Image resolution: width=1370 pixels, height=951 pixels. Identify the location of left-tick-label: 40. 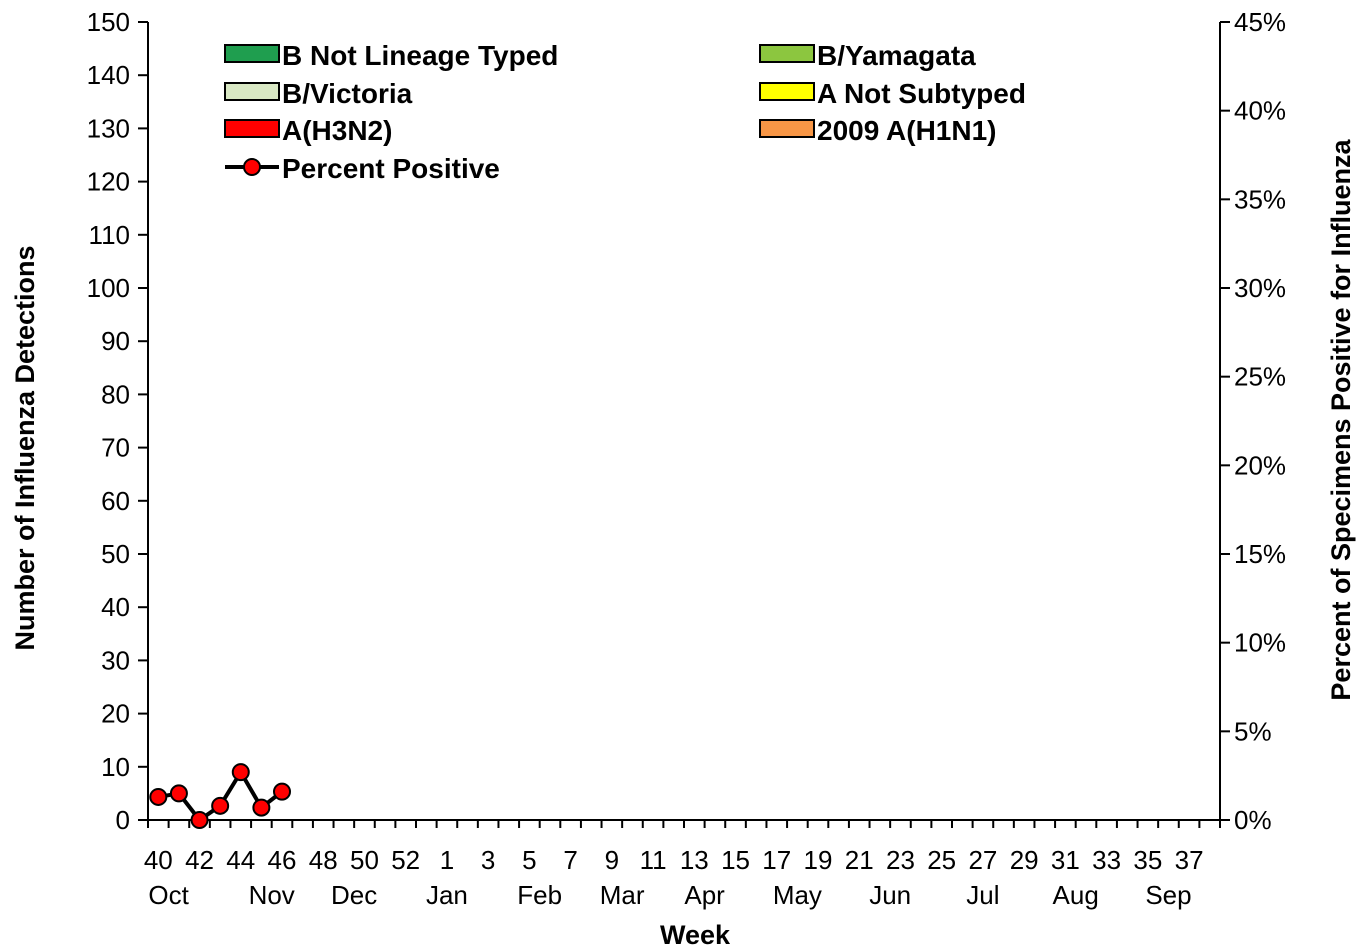
(115, 607).